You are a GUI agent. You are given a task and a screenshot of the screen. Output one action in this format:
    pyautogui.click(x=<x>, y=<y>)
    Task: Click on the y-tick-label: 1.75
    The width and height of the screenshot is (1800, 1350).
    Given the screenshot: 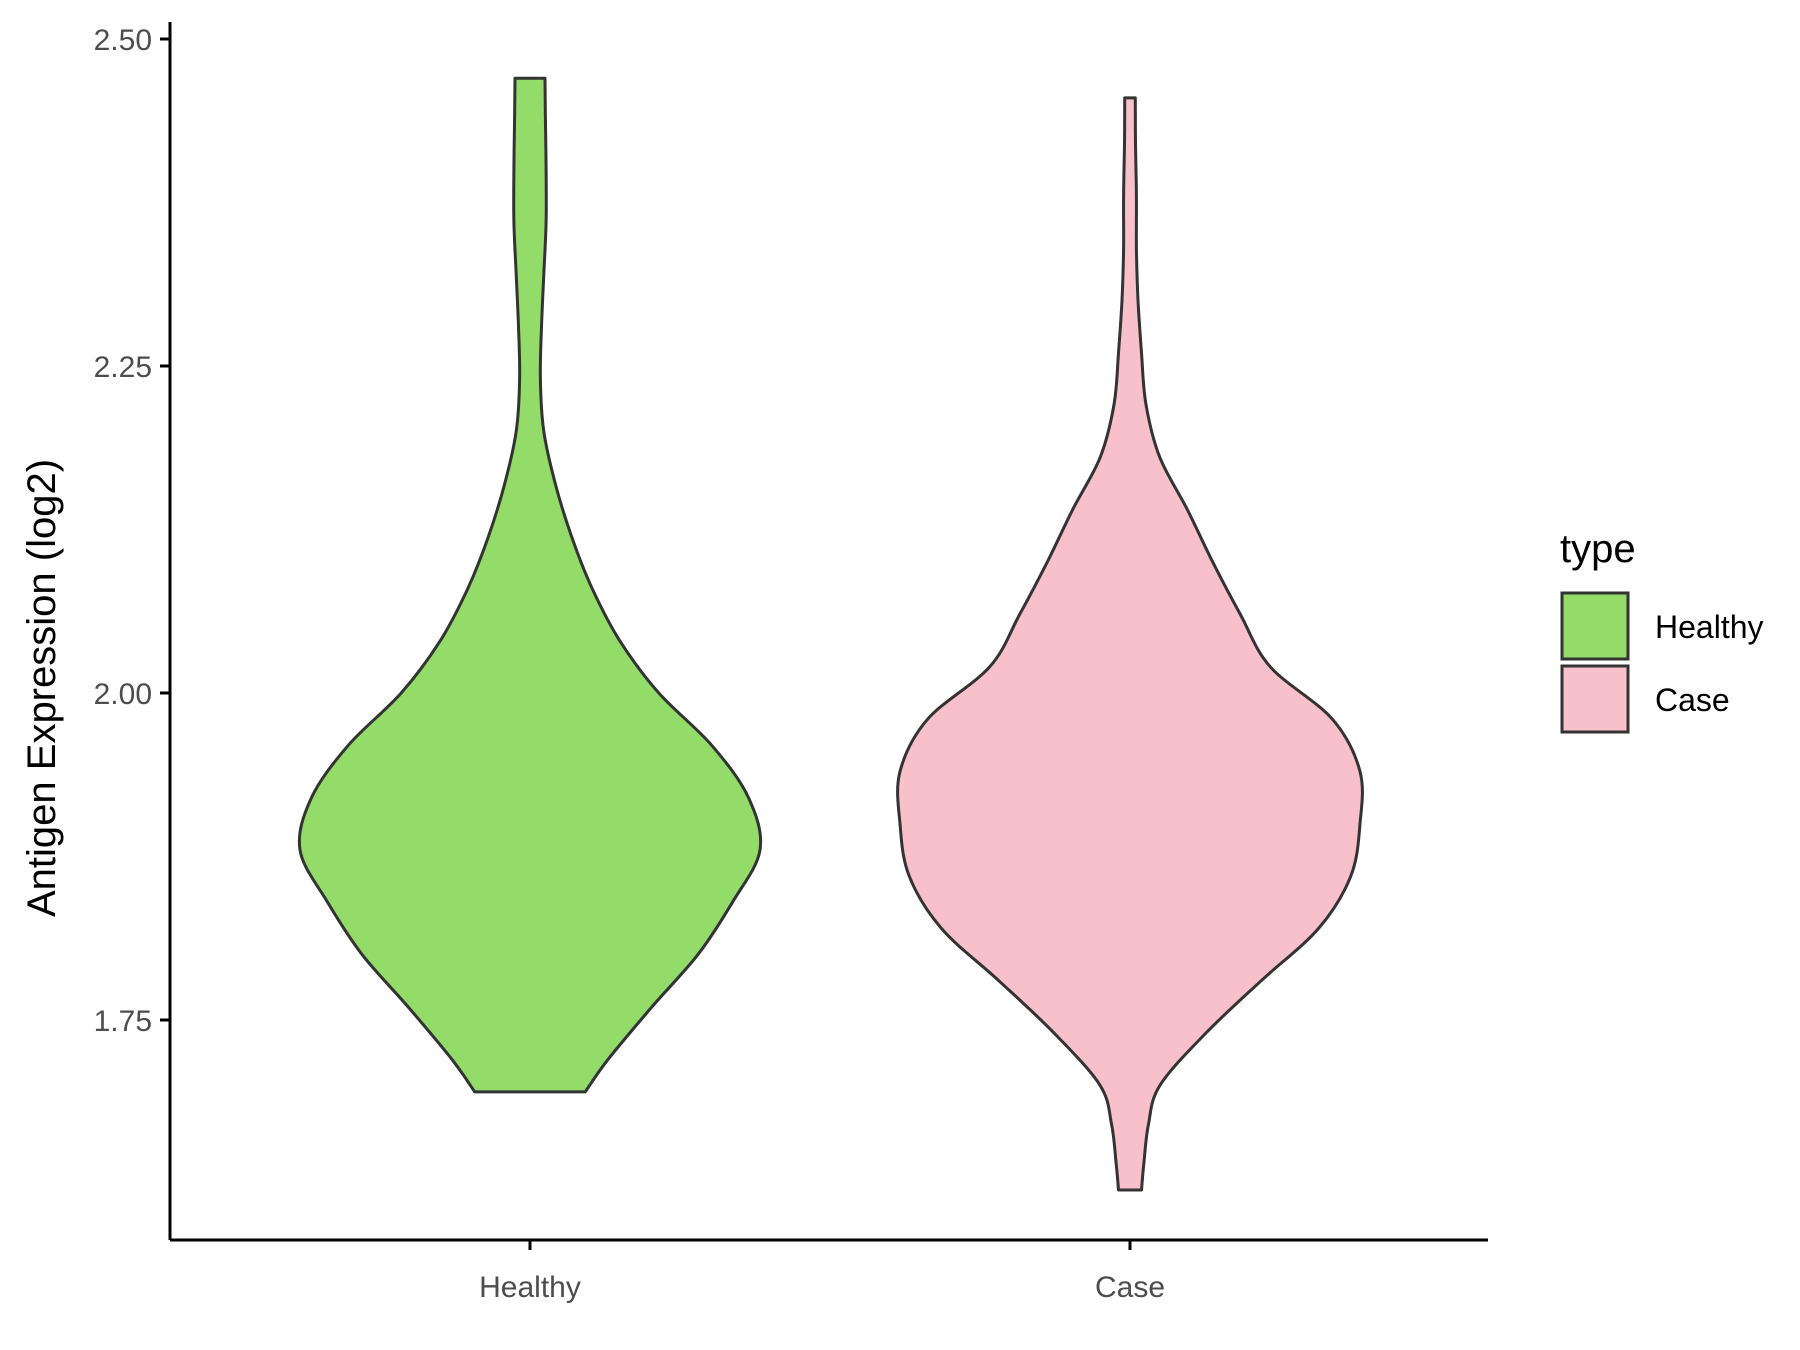 What is the action you would take?
    pyautogui.click(x=123, y=1021)
    